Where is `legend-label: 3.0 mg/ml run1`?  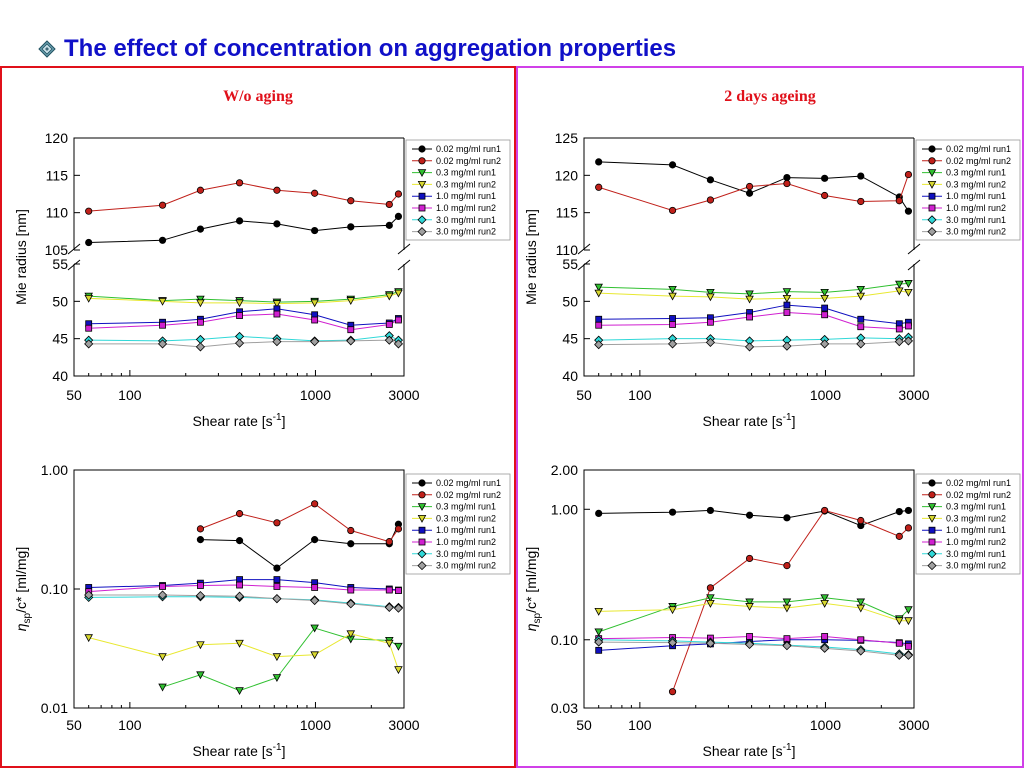
legend-label: 3.0 mg/ml run1 is located at coordinates (466, 220).